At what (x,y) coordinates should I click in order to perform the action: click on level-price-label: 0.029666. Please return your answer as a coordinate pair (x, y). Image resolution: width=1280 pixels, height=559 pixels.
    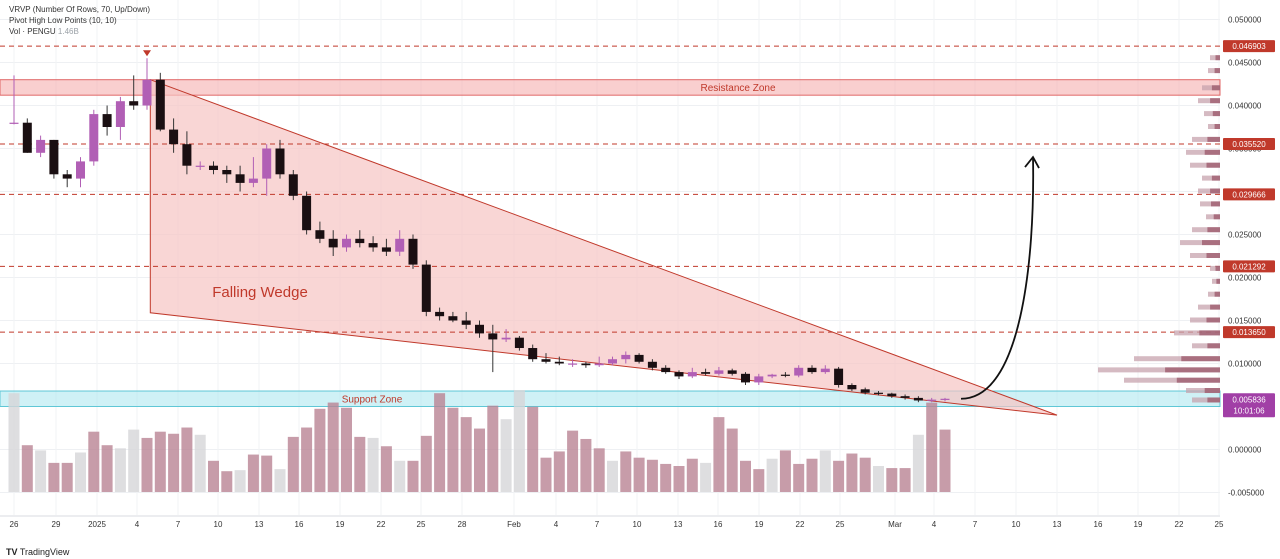
    Looking at the image, I should click on (1249, 194).